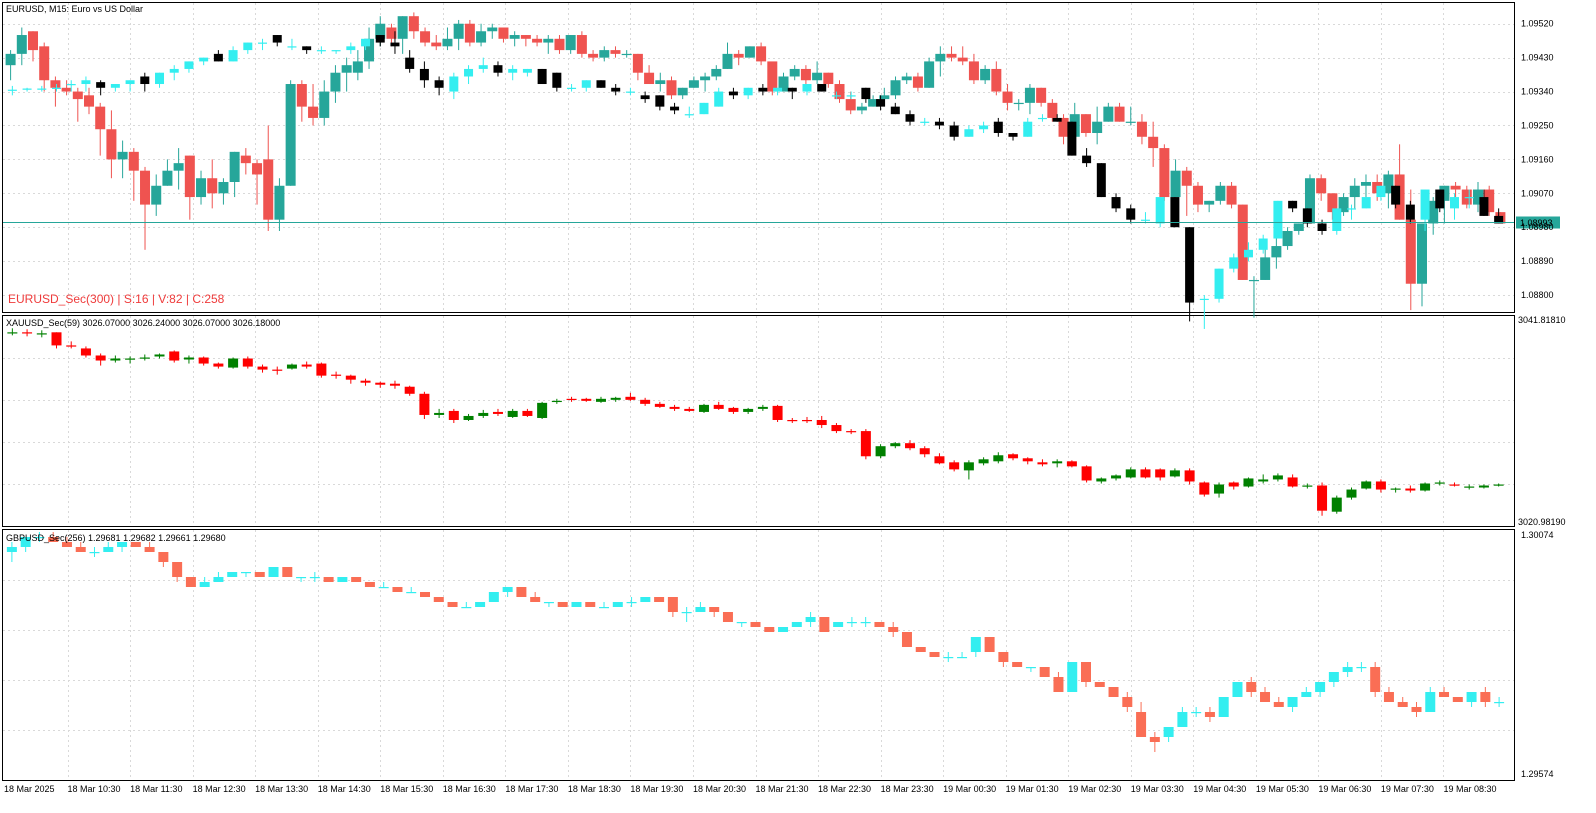  I want to click on y-tick-label: 1.08800, so click(1537, 295).